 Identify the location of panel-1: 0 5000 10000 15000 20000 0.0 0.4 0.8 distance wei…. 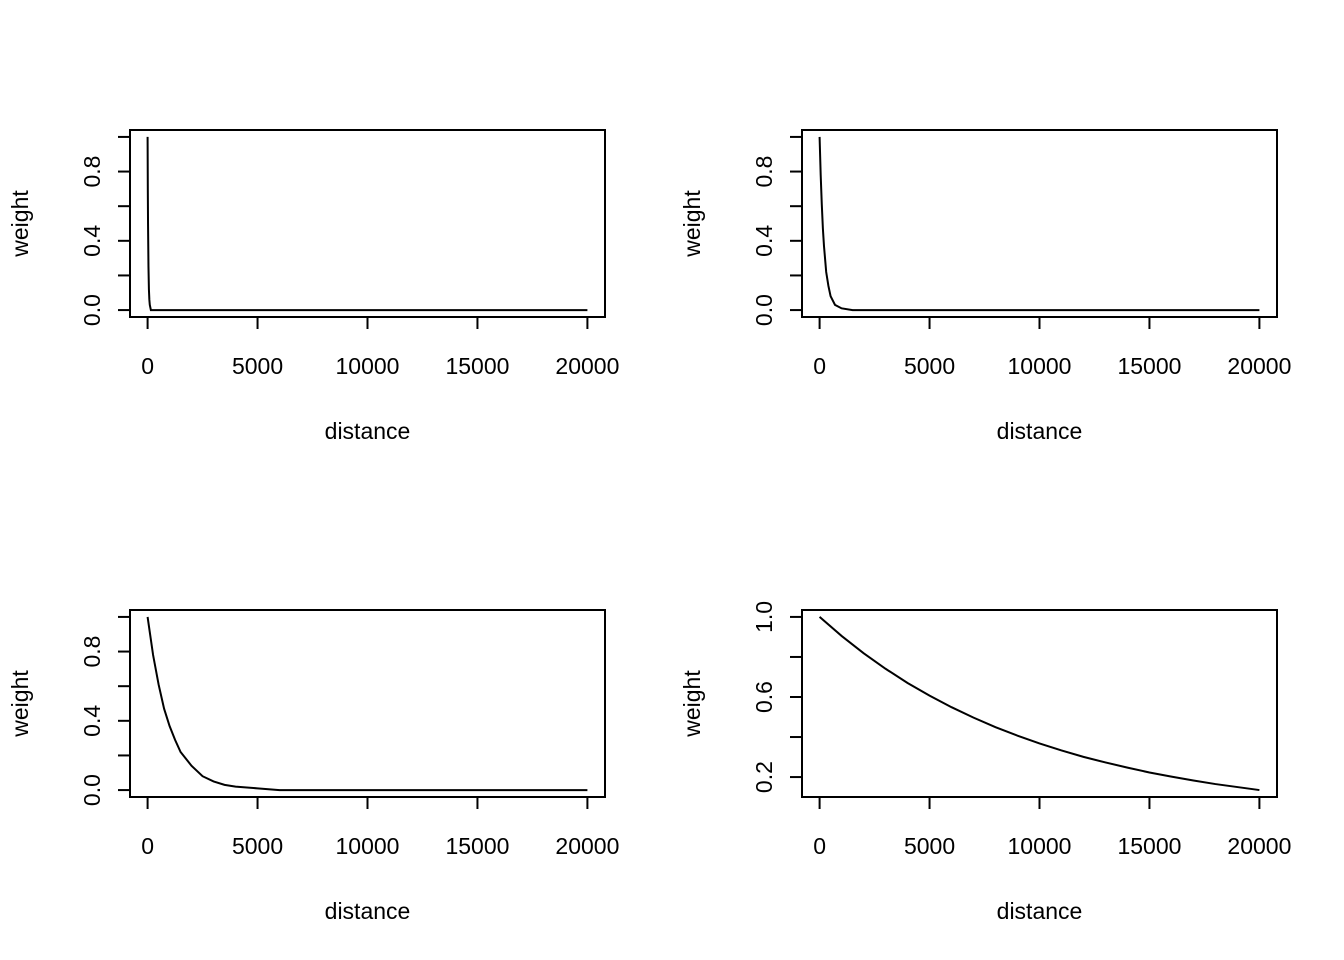
(313, 286).